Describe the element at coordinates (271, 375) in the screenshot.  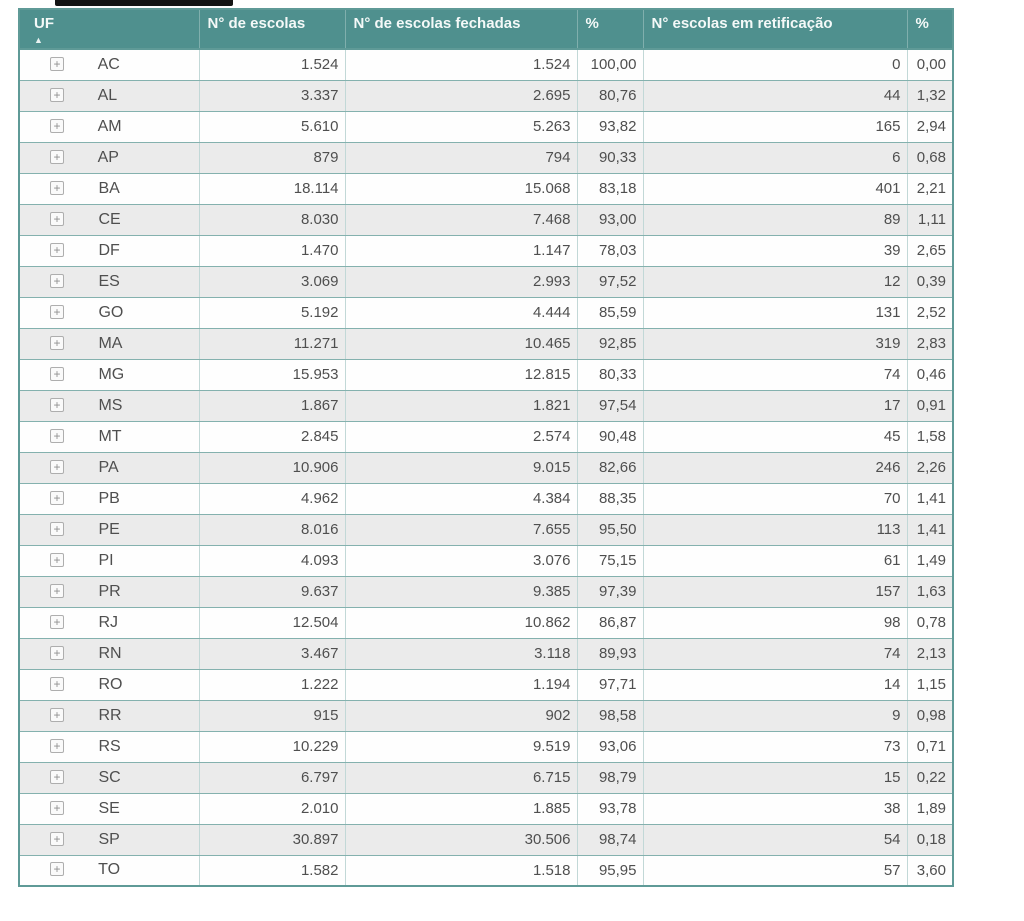
I see `escolas-cell: 15.953` at that location.